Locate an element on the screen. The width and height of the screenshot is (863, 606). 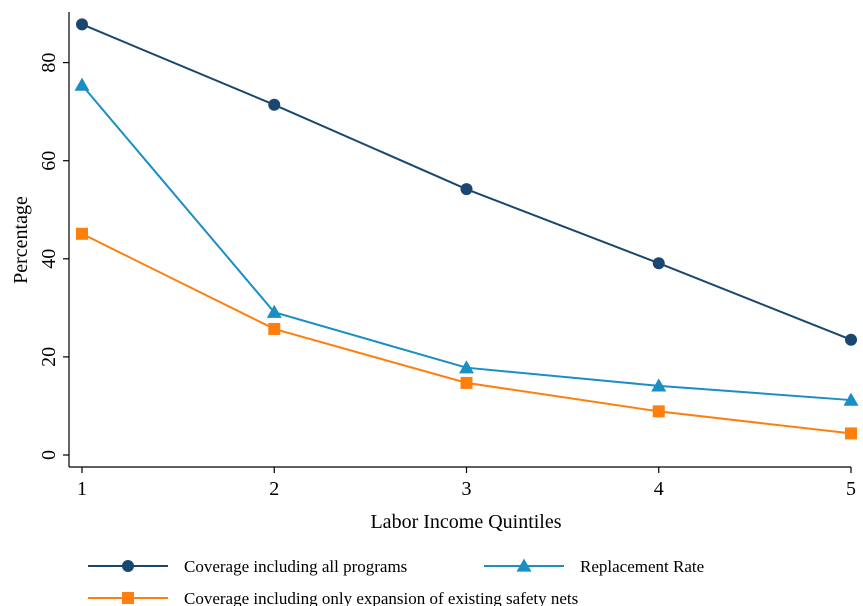
y-tick-label: 20 is located at coordinates (49, 357).